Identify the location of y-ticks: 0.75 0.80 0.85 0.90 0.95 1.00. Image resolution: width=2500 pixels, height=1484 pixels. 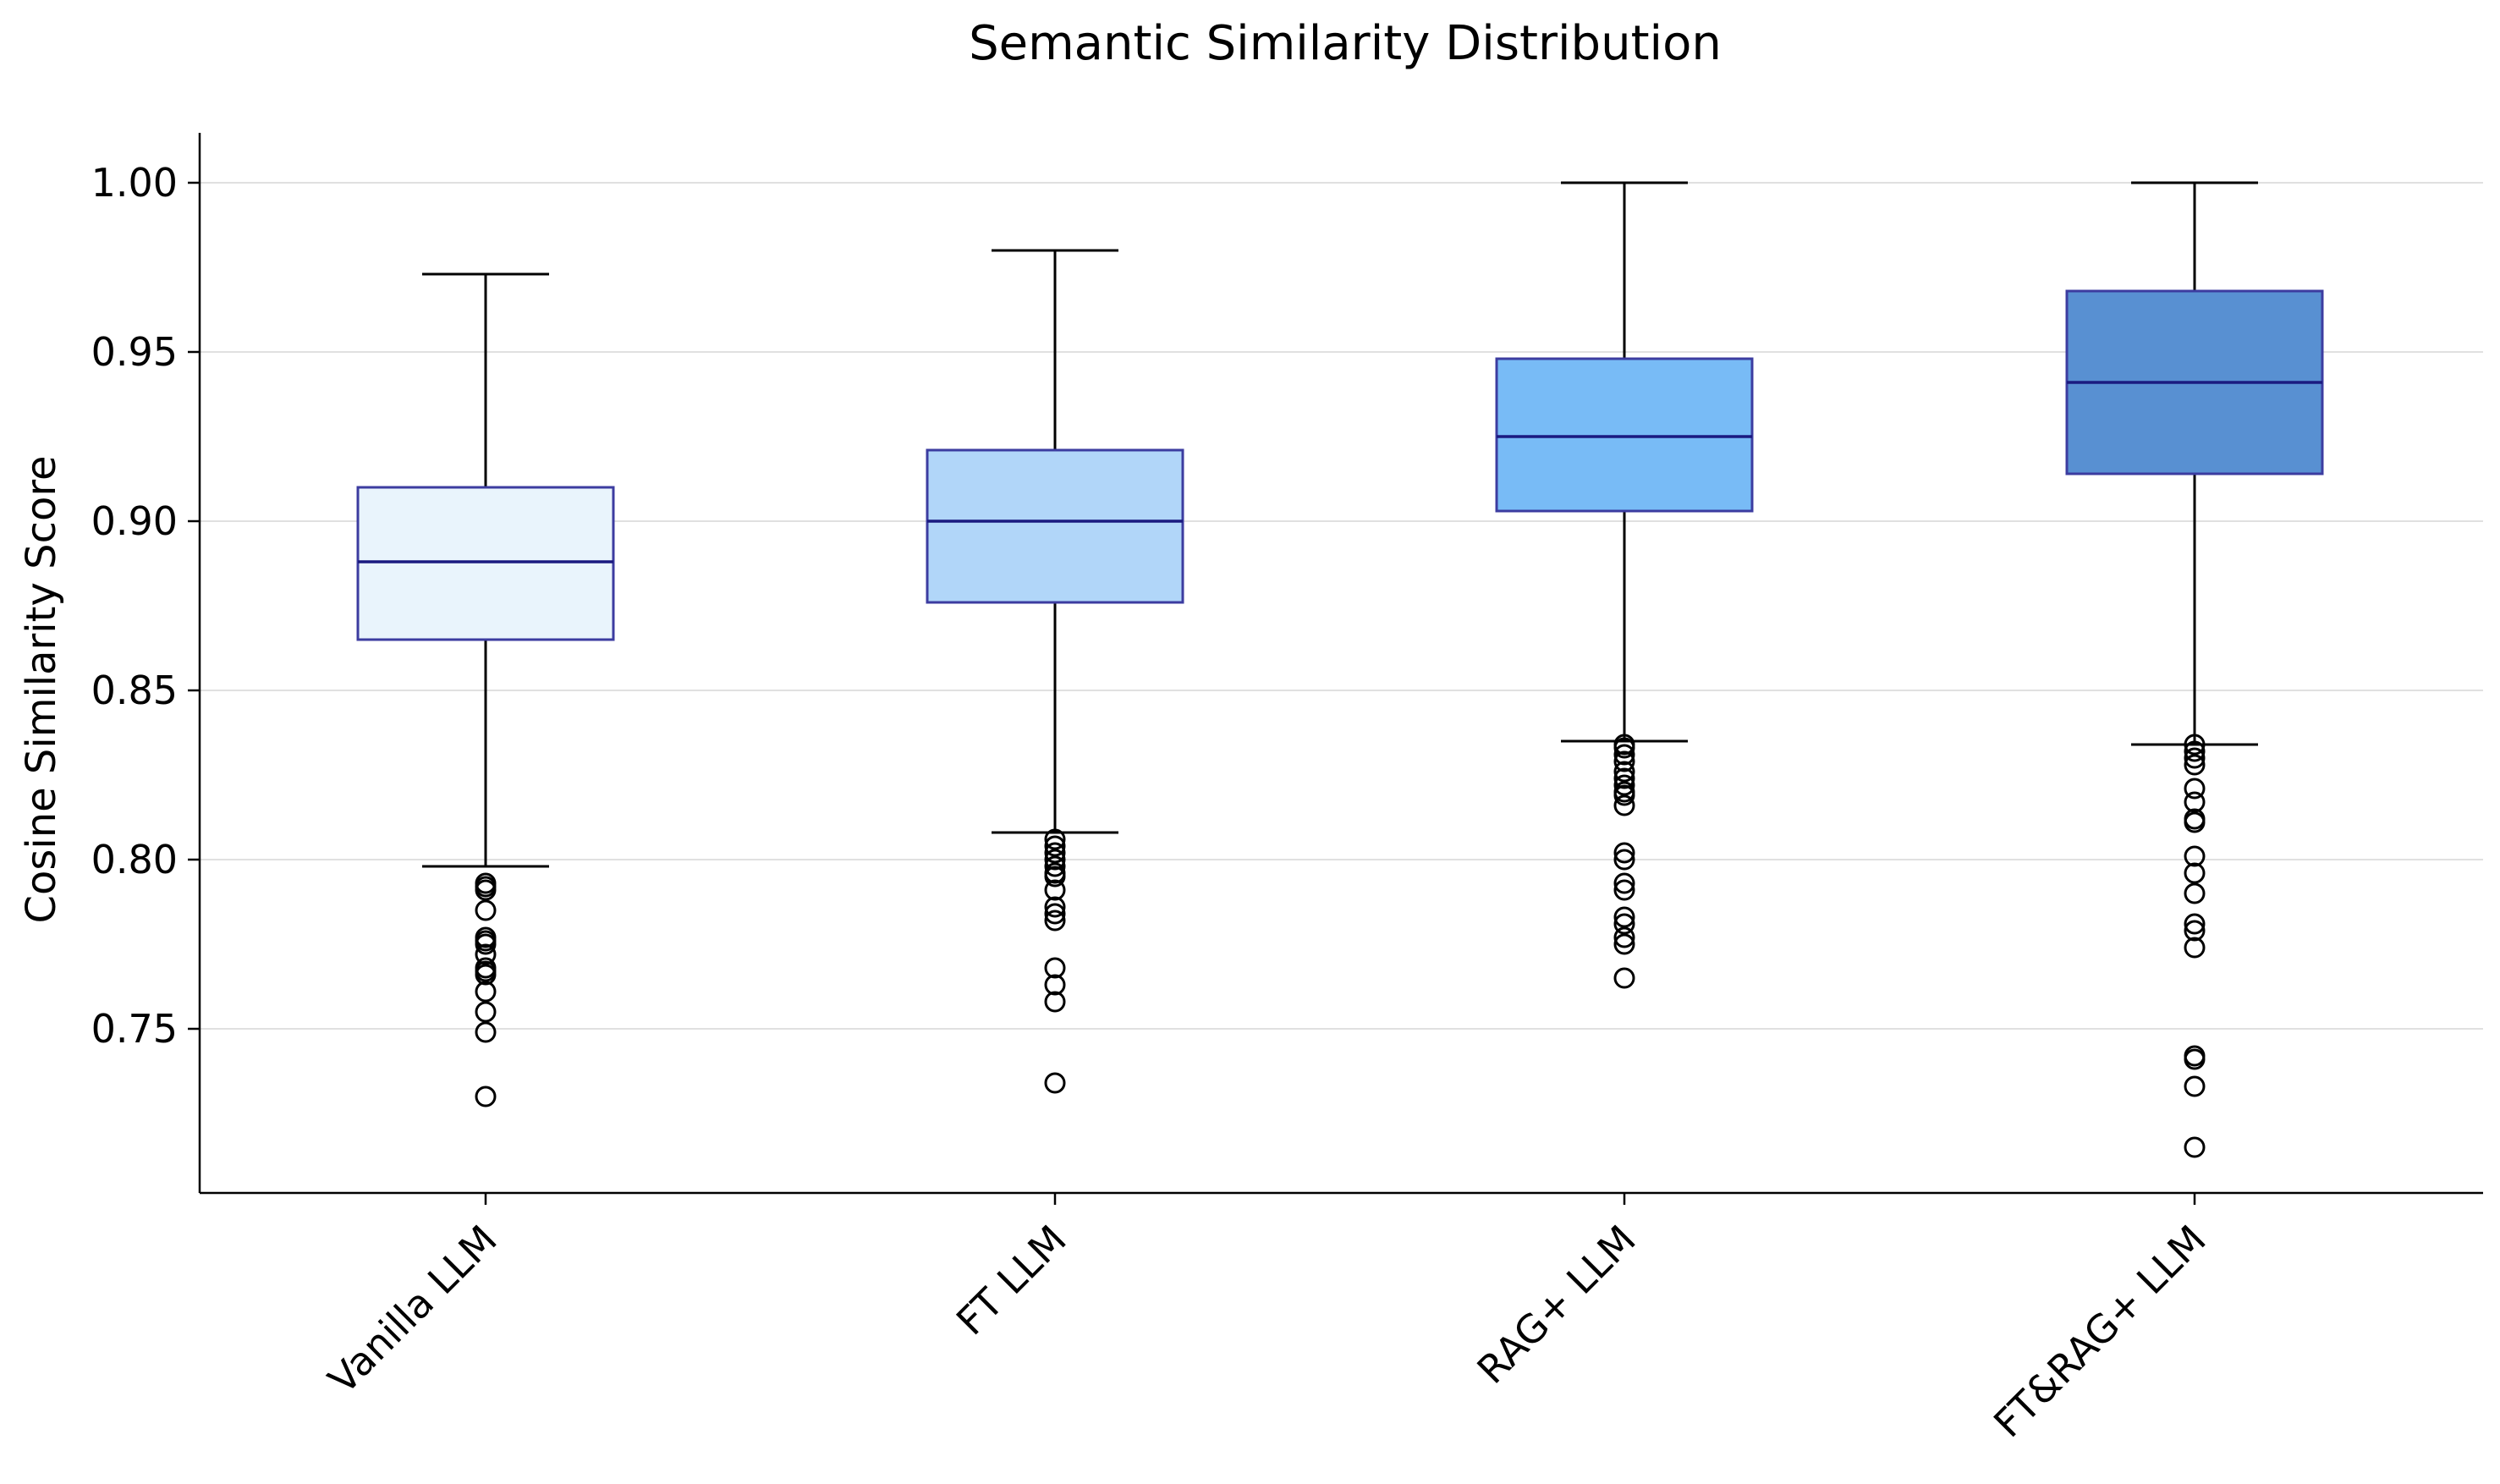
(145, 606).